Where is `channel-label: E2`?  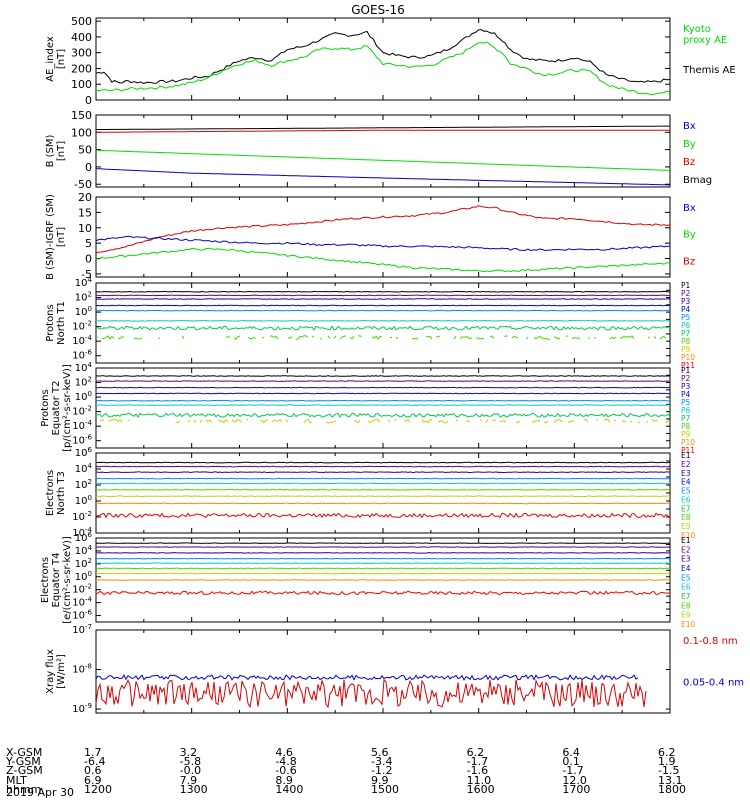 channel-label: E2 is located at coordinates (686, 549).